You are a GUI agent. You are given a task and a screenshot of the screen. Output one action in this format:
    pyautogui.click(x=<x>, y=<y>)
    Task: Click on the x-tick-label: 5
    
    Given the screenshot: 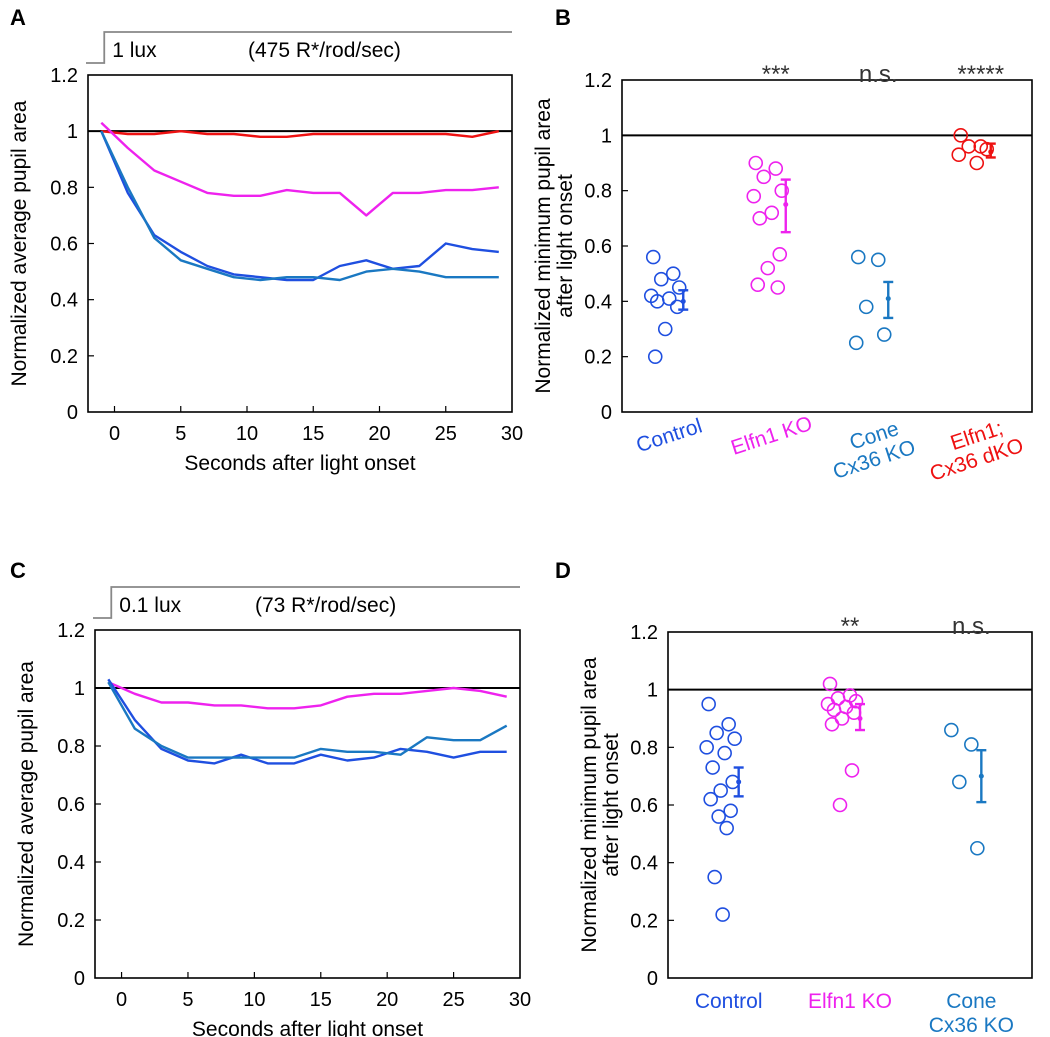 What is the action you would take?
    pyautogui.click(x=187, y=1000)
    